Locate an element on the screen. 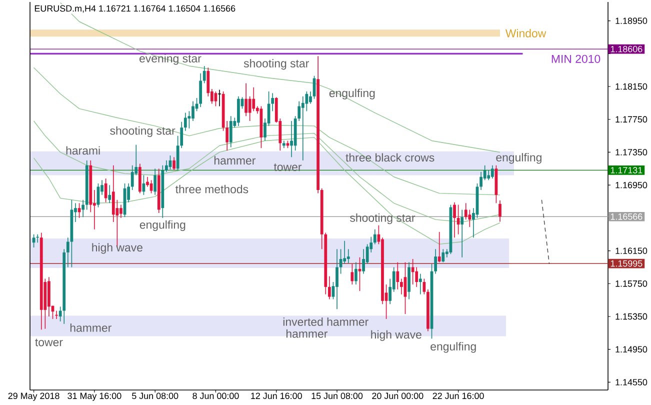 The width and height of the screenshot is (651, 405). band-label: Window is located at coordinates (525, 33).